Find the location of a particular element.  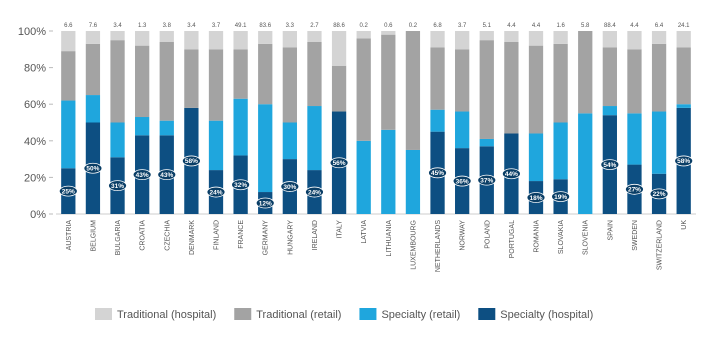

category-label: LITHUANIA is located at coordinates (389, 238).